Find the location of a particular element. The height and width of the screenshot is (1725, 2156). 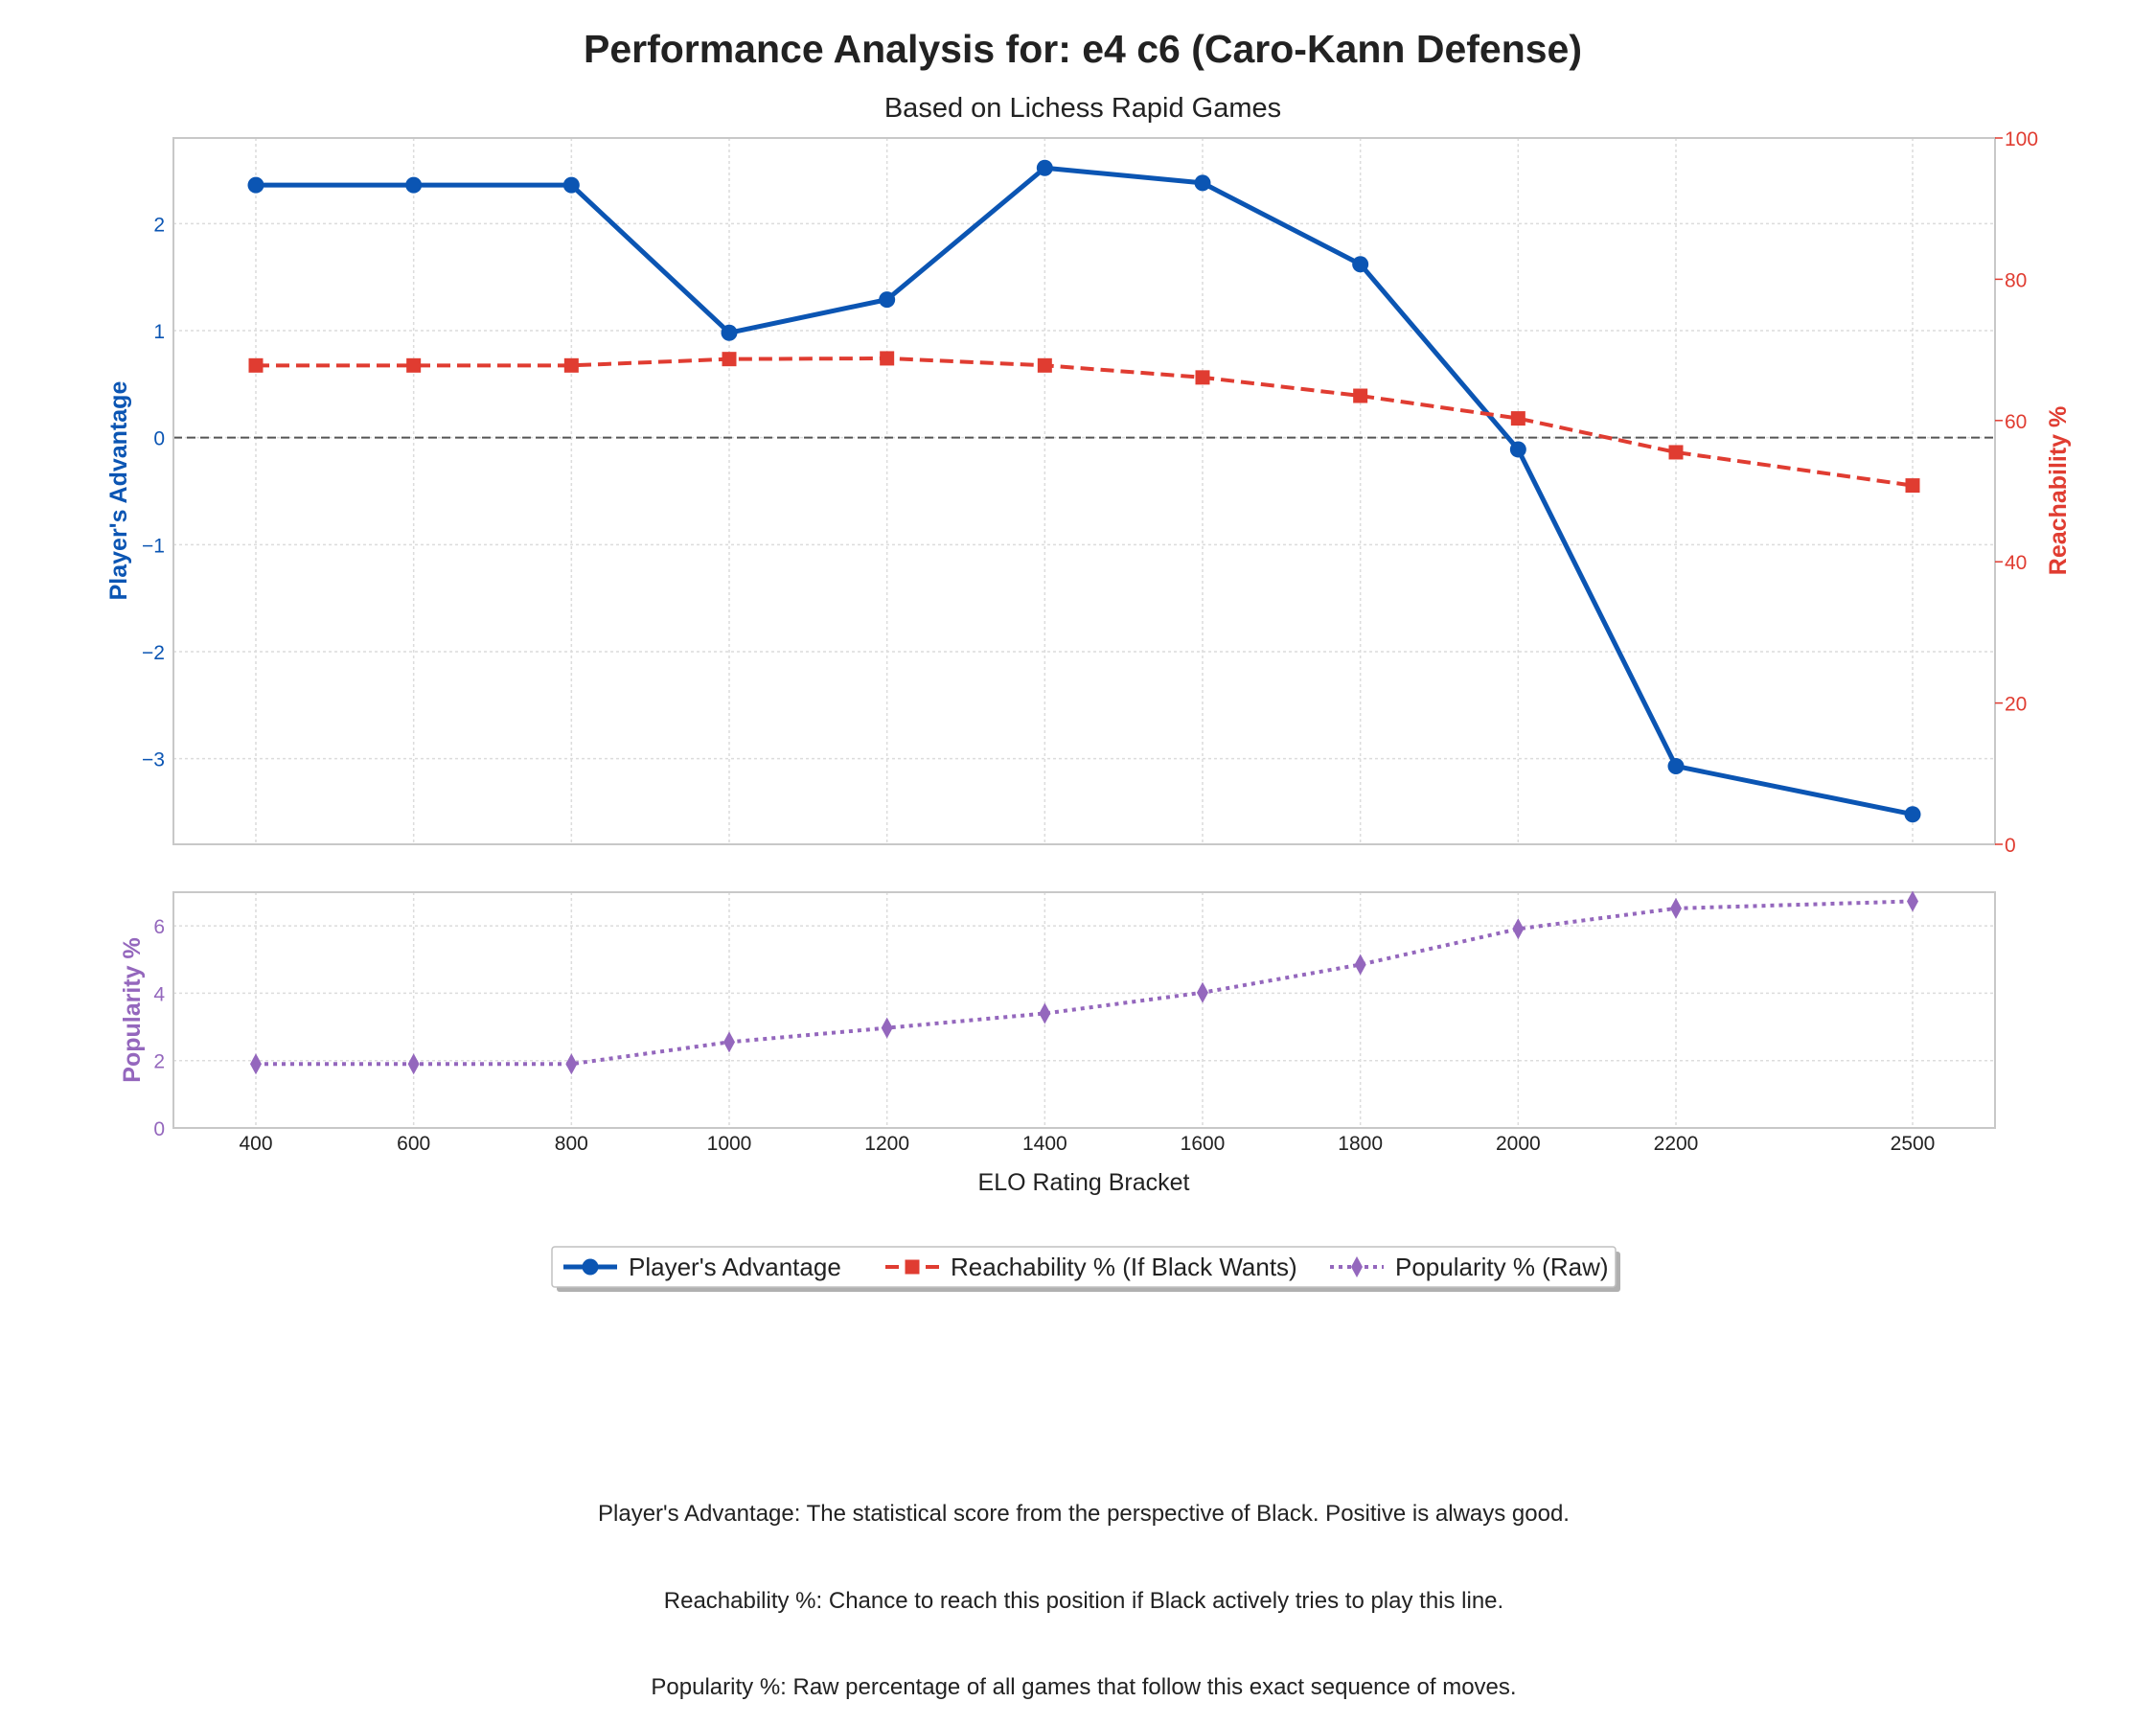

y-right-tick-label: 60 is located at coordinates (2016, 422).